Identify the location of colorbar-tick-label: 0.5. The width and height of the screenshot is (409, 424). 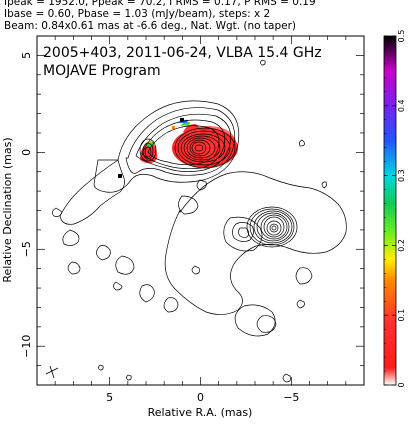
(401, 36).